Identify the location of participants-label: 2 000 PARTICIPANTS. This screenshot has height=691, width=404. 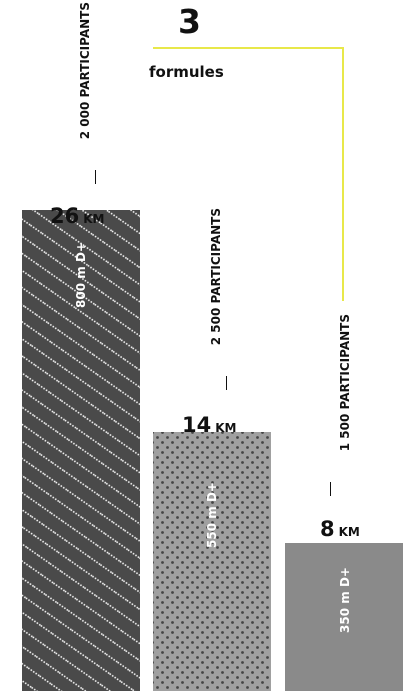
(85, 71).